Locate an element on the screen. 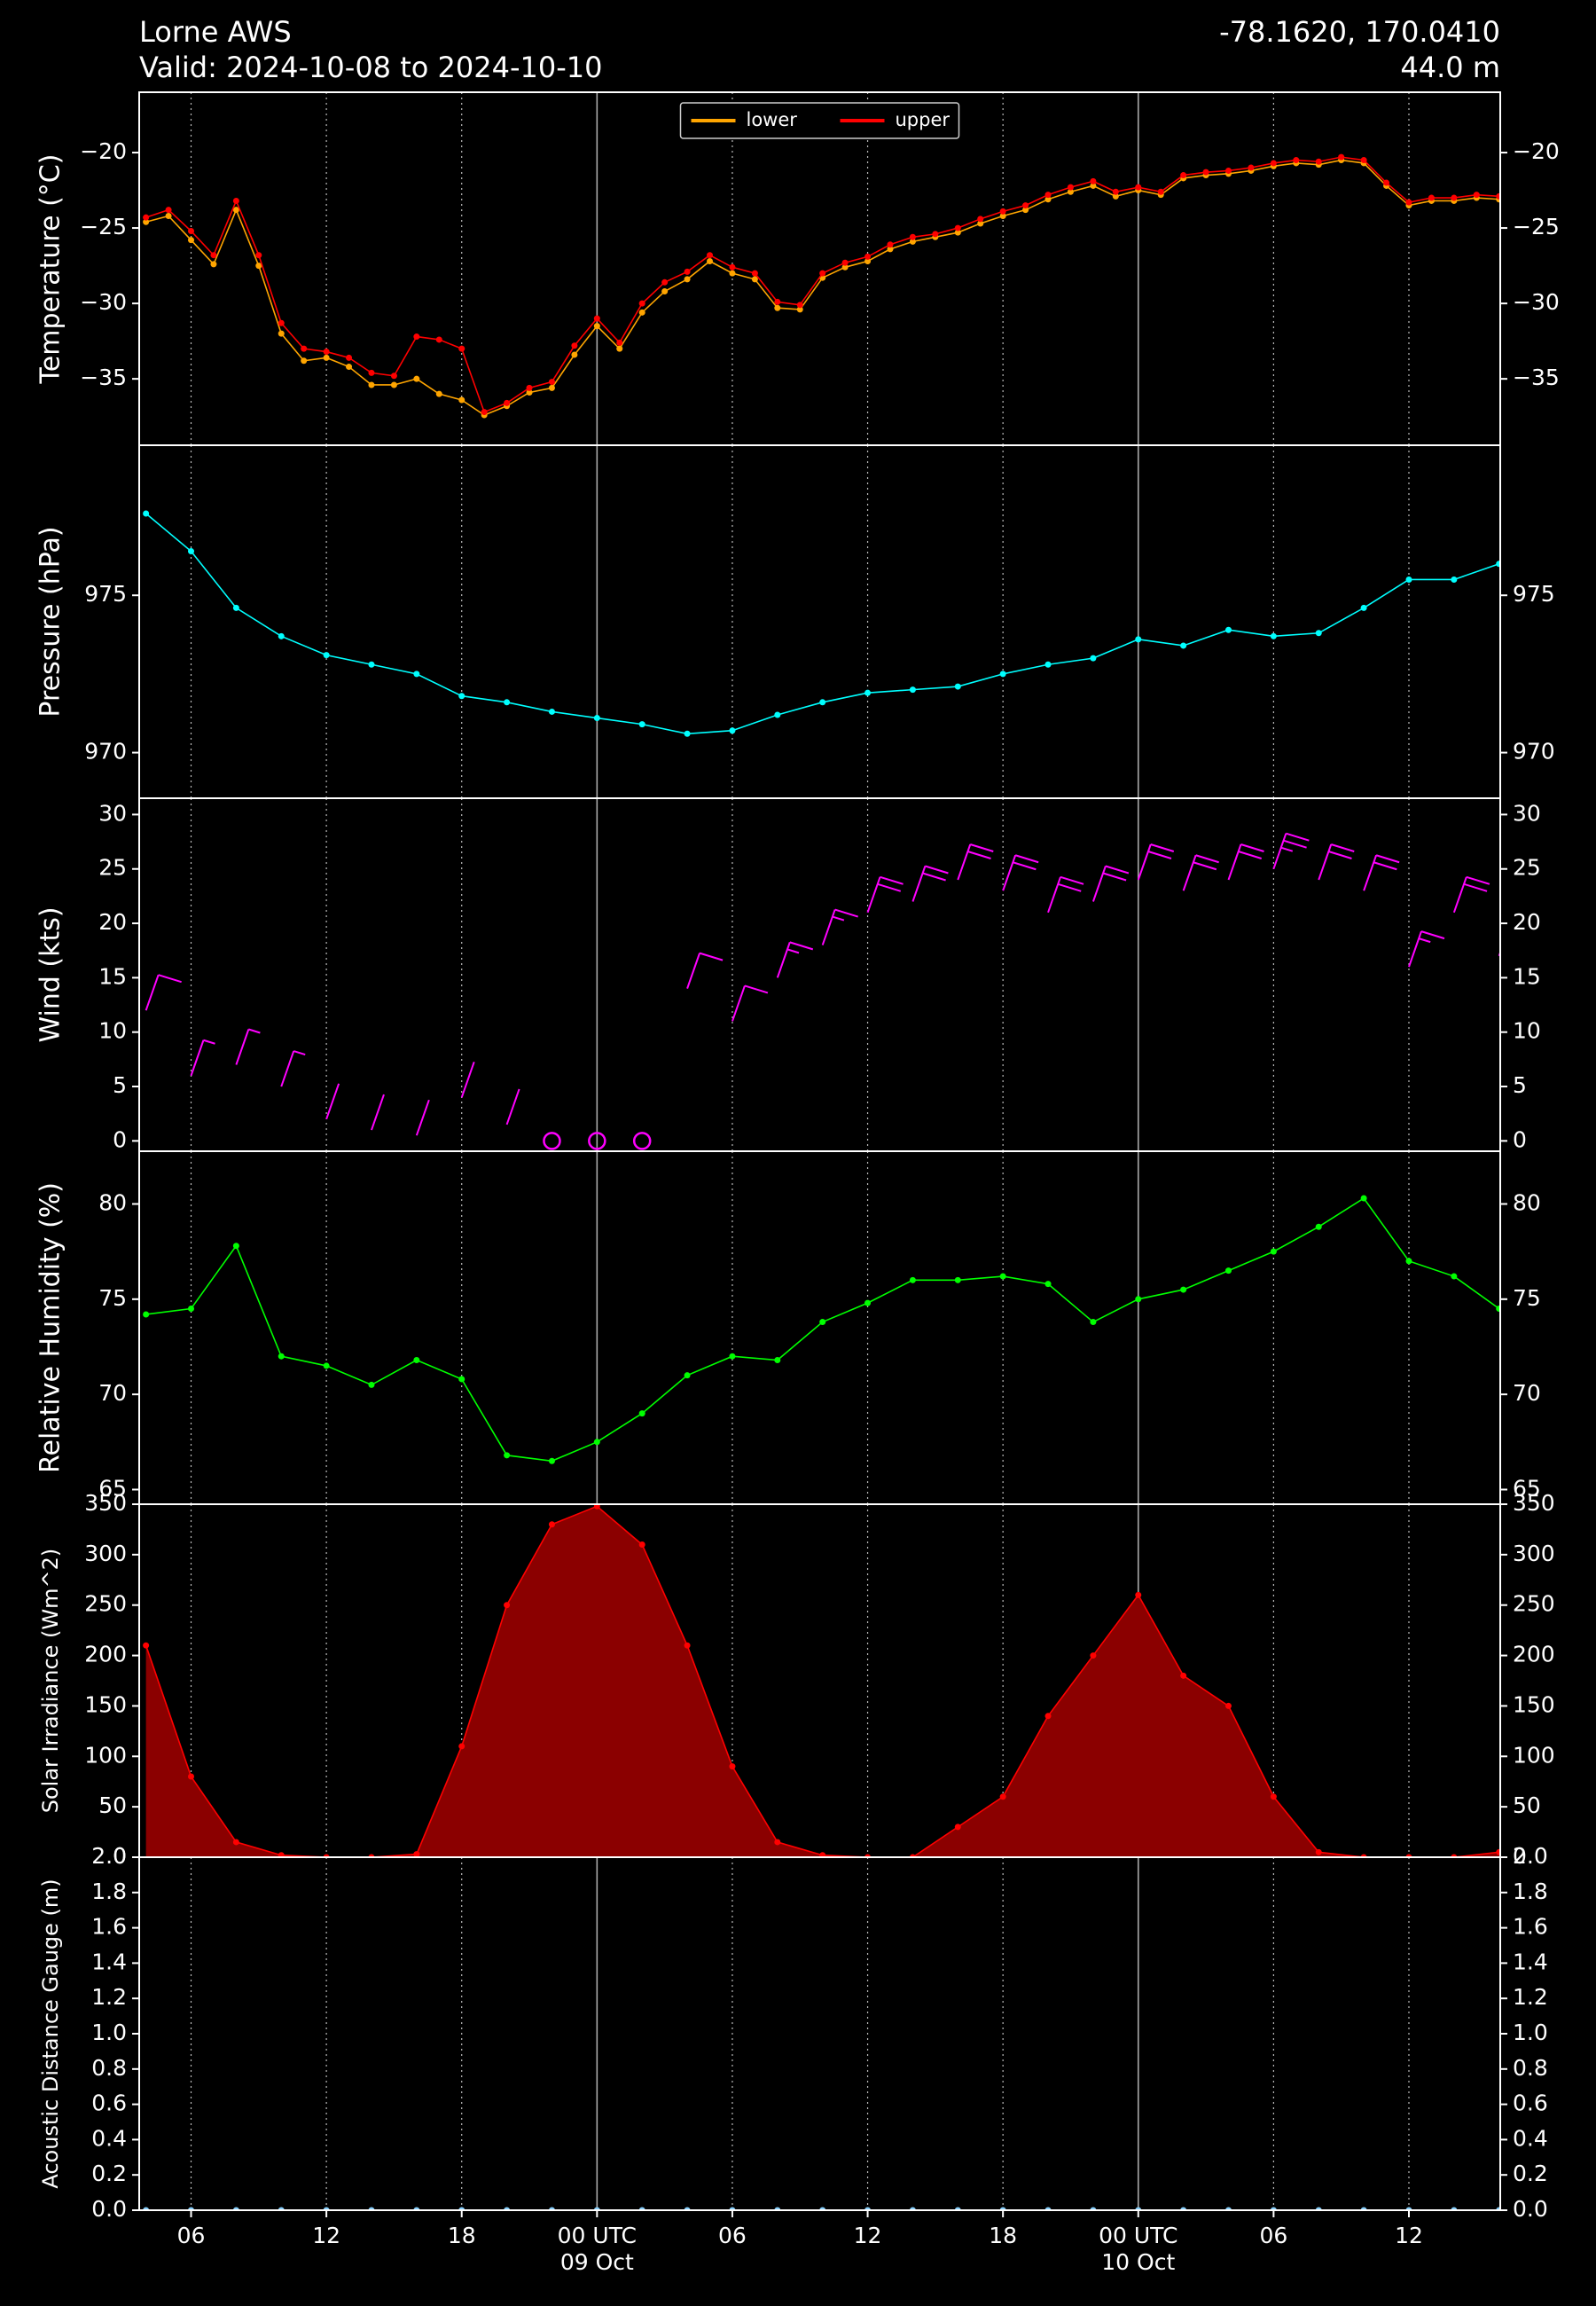 The image size is (1596, 2306). y-tick-label: 50 is located at coordinates (113, 1805).